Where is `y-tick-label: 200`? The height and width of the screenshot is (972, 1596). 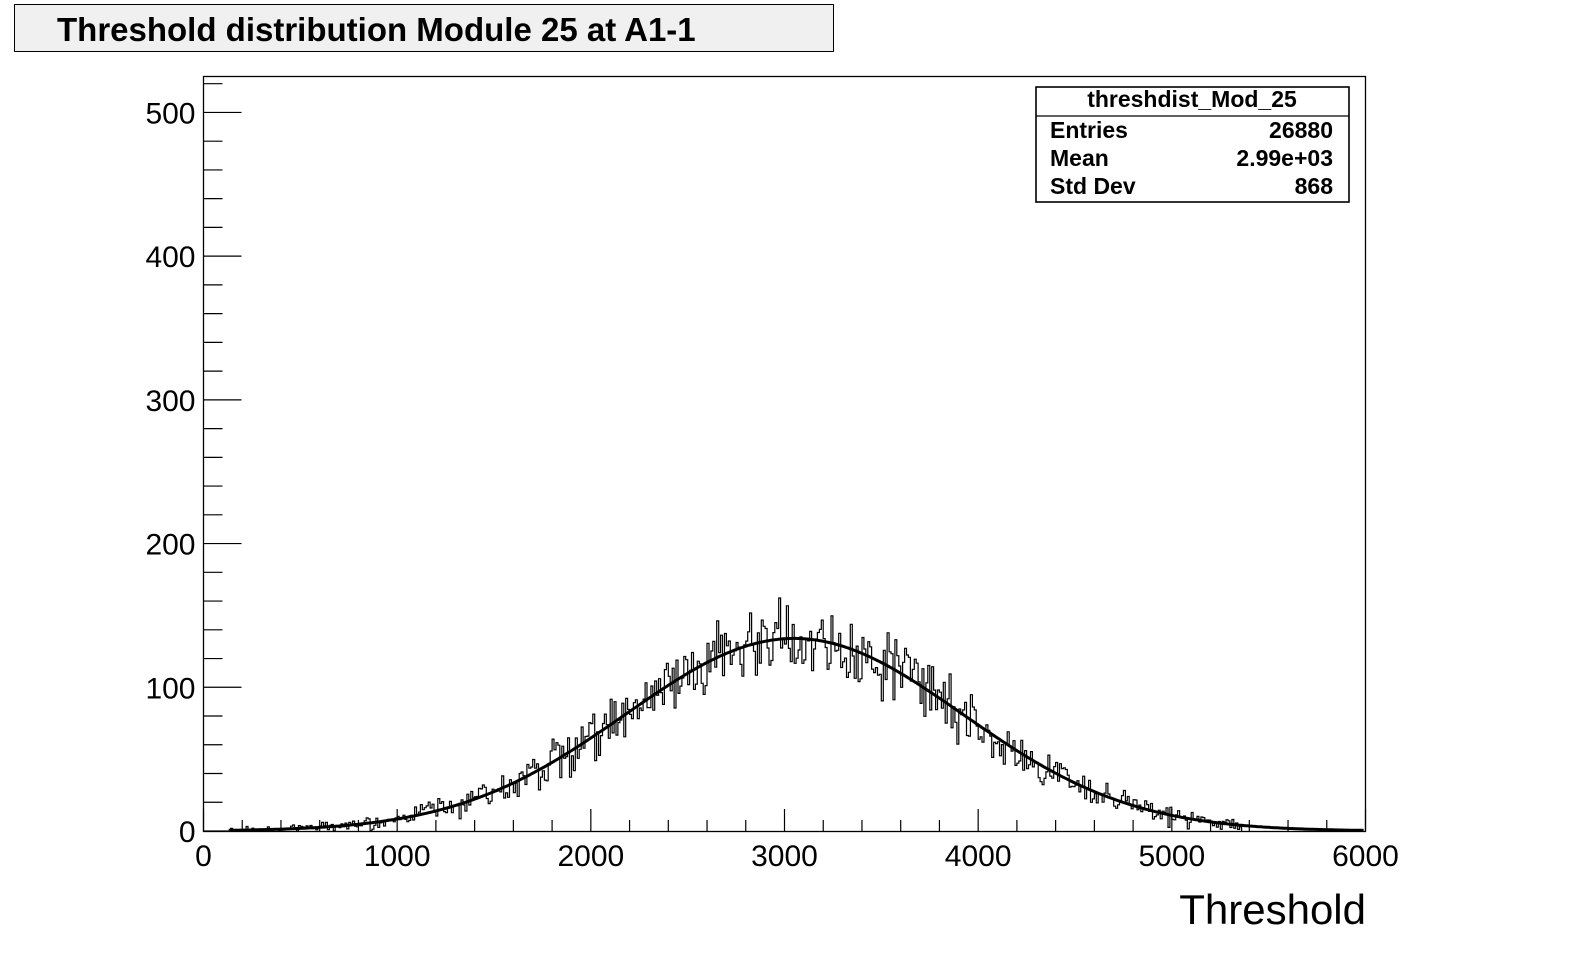
y-tick-label: 200 is located at coordinates (170, 545).